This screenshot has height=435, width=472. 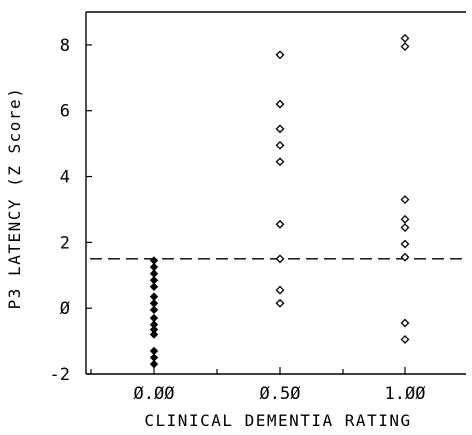 What do you see at coordinates (65, 112) in the screenshot?
I see `y-tick-label: 6` at bounding box center [65, 112].